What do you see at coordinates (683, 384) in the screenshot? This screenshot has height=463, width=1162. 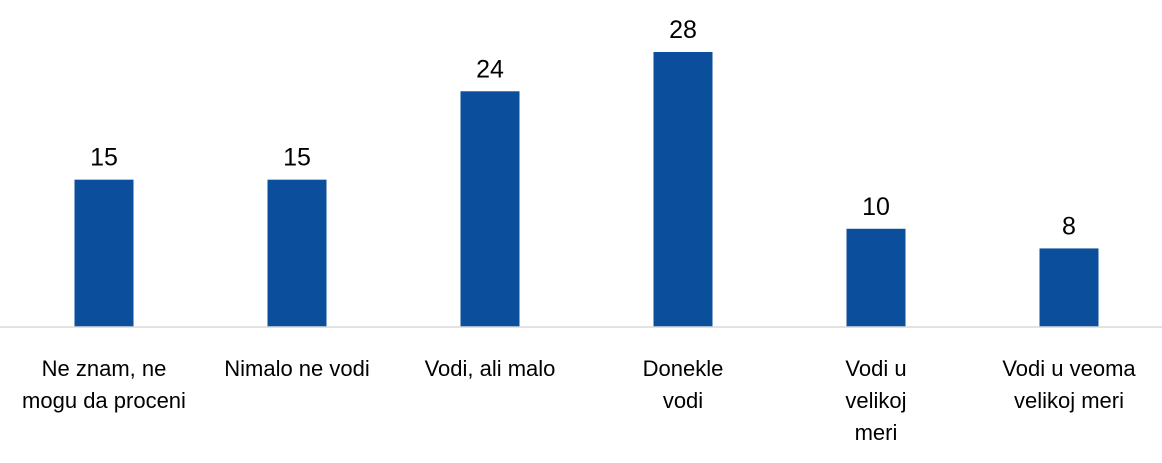 I see `x-tick-label: Donekle vodi` at bounding box center [683, 384].